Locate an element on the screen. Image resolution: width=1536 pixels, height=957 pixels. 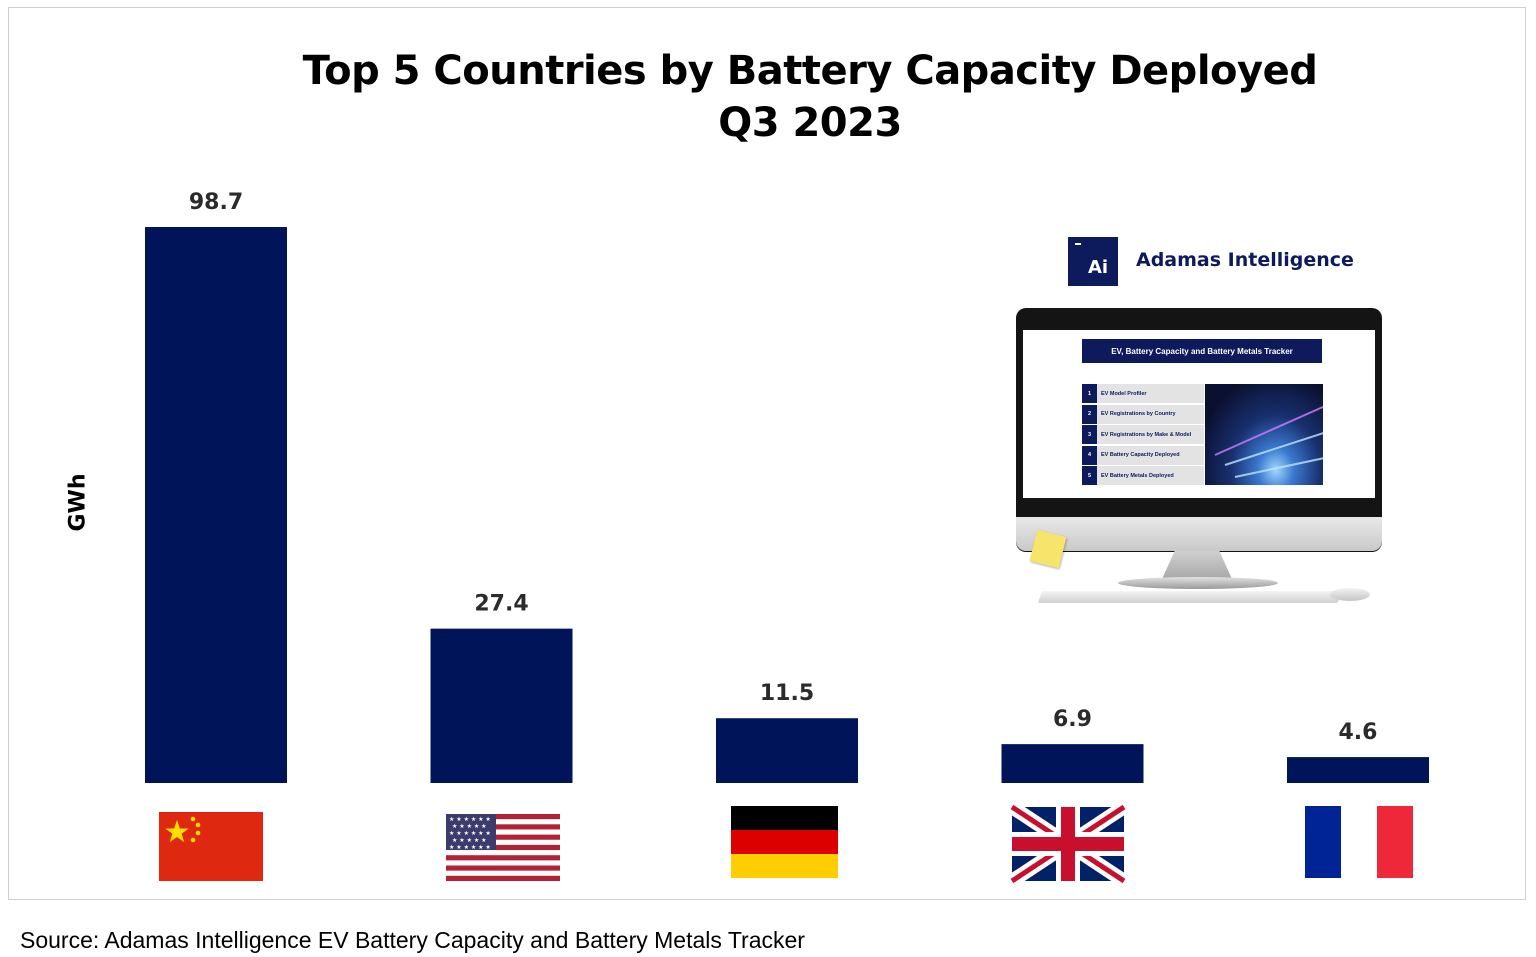
logo-text: Ai is located at coordinates (1098, 267).